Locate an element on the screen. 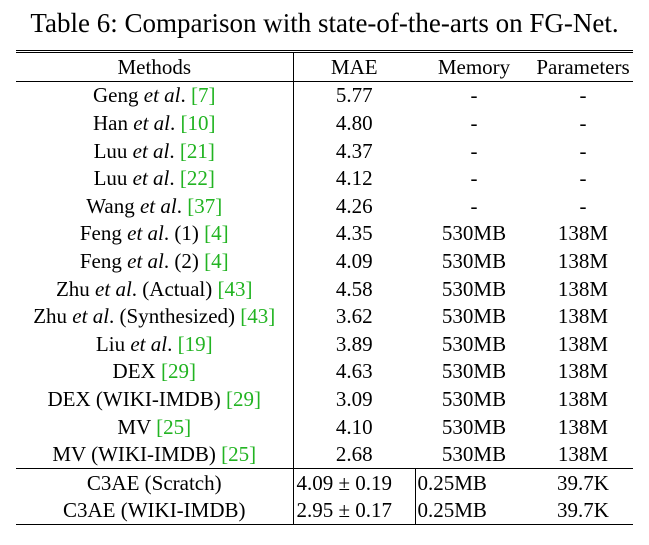 Image resolution: width=649 pixels, height=545 pixels. method-cell: Geng et al. [7] is located at coordinates (155, 95).